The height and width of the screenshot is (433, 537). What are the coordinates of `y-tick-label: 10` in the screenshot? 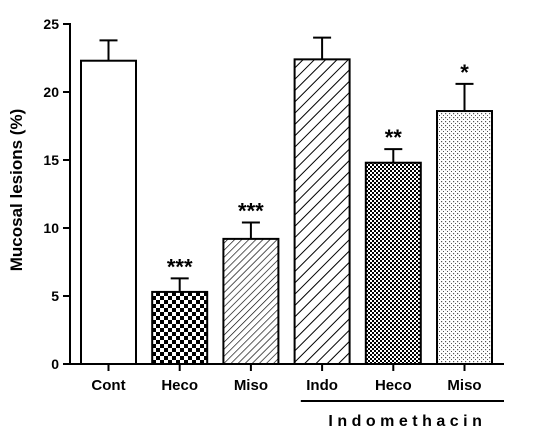 It's located at (51, 228).